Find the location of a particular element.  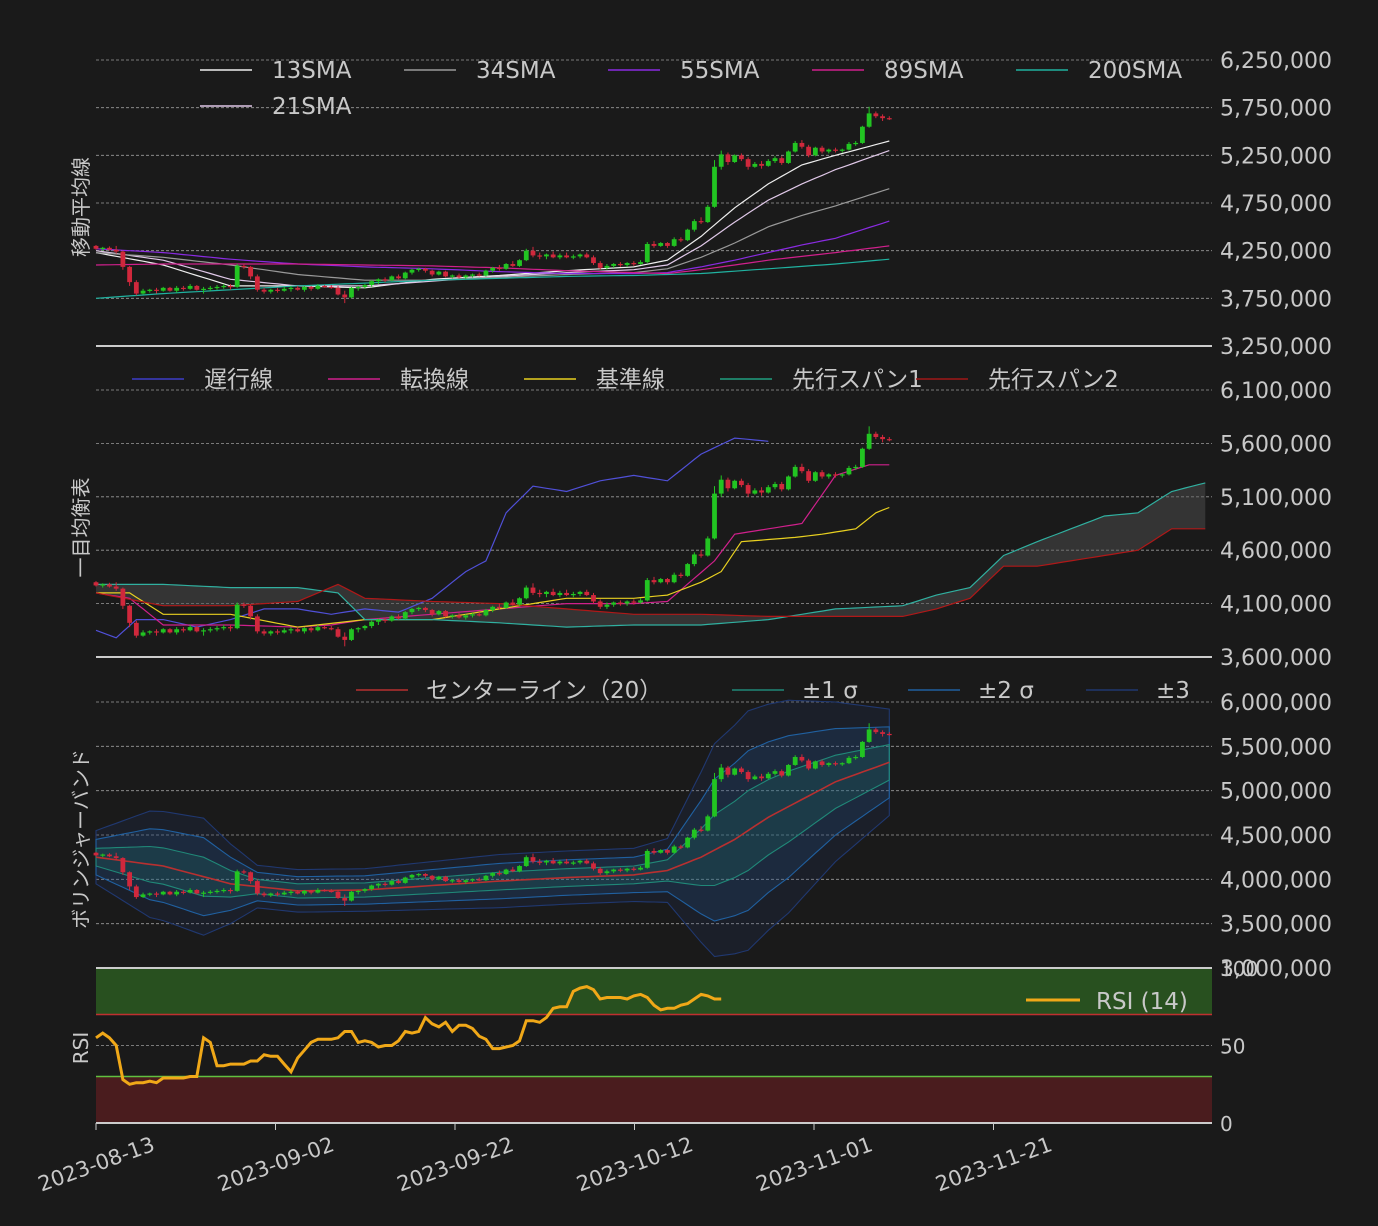

bollinger-band-3sigma is located at coordinates (492, 828).